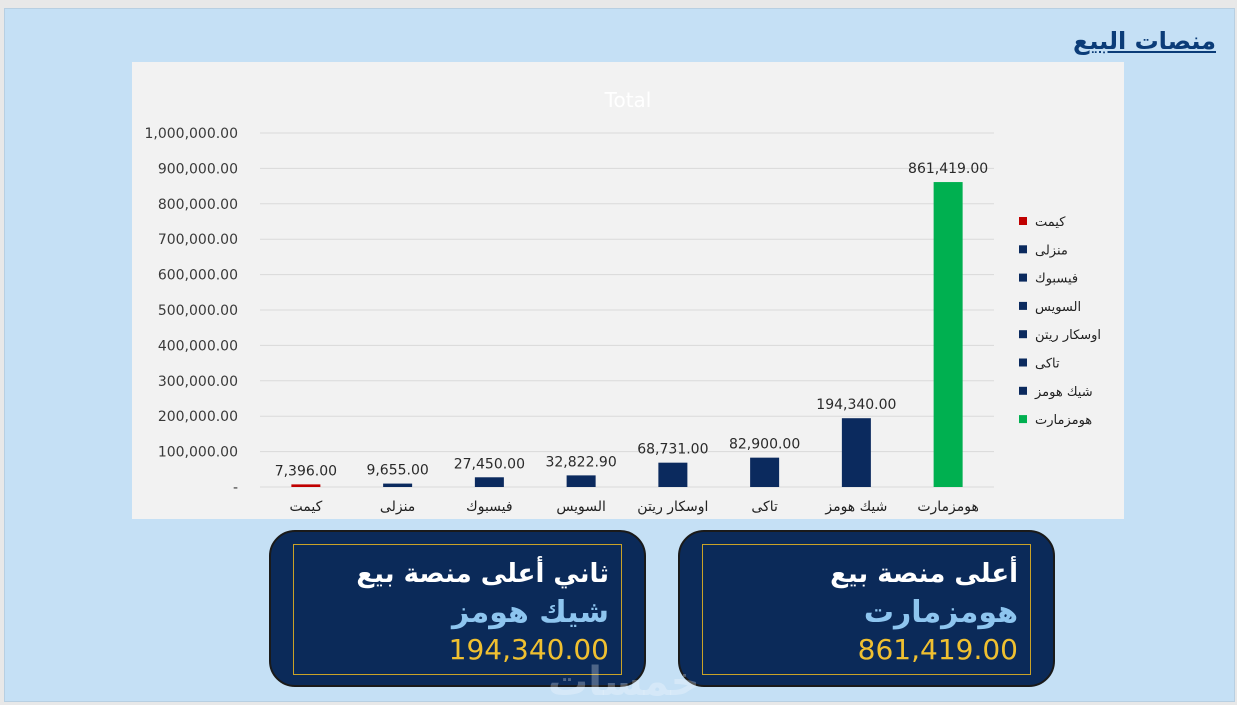  What do you see at coordinates (672, 450) in the screenshot?
I see `data-label: 68,731.00` at bounding box center [672, 450].